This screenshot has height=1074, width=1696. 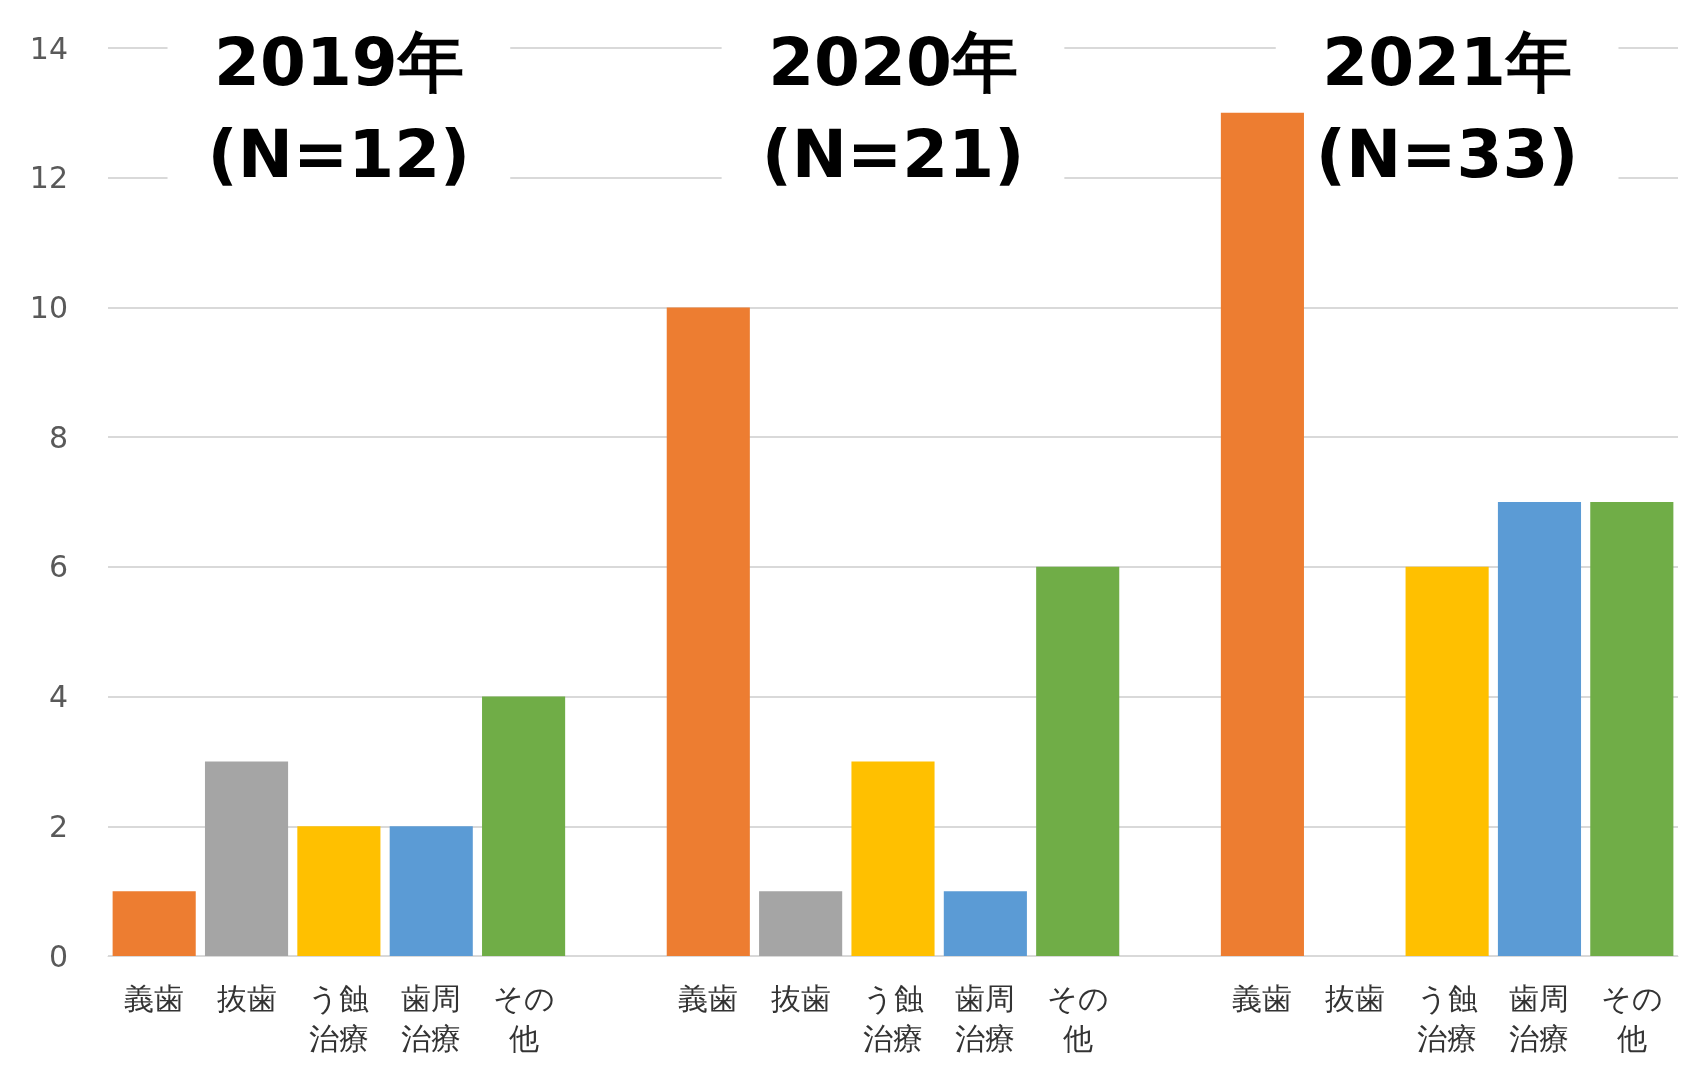 What do you see at coordinates (58, 567) in the screenshot?
I see `y-tick-label: 6` at bounding box center [58, 567].